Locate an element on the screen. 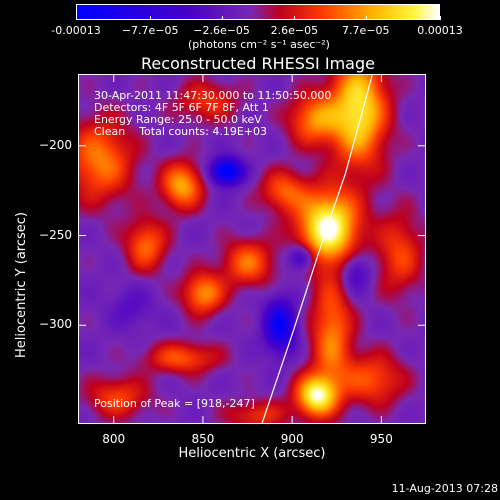 The width and height of the screenshot is (500, 500). info-clean-counts: Clean Total counts: 4.19E+03 is located at coordinates (181, 131).